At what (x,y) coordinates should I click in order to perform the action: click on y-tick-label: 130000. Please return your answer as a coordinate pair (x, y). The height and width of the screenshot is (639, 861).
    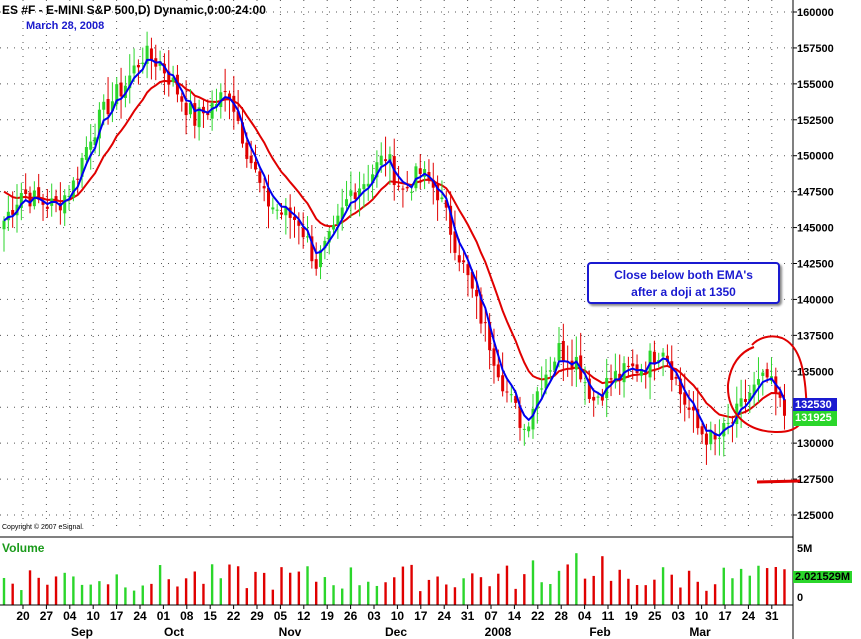
    Looking at the image, I should click on (815, 444).